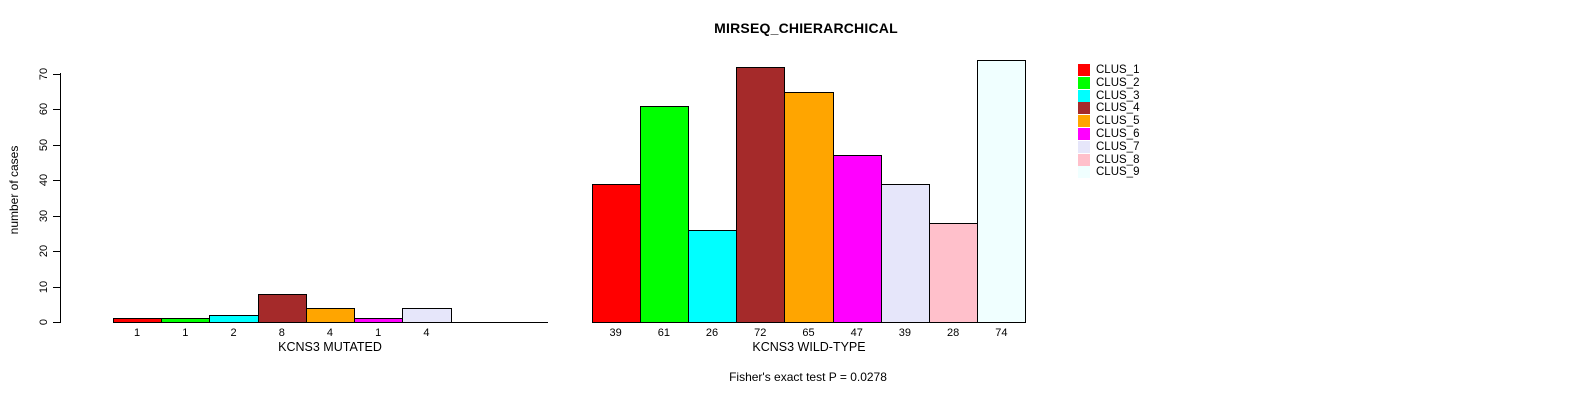 Image resolution: width=1590 pixels, height=400 pixels. What do you see at coordinates (1118, 146) in the screenshot?
I see `legend-label-clus_7: CLUS_7` at bounding box center [1118, 146].